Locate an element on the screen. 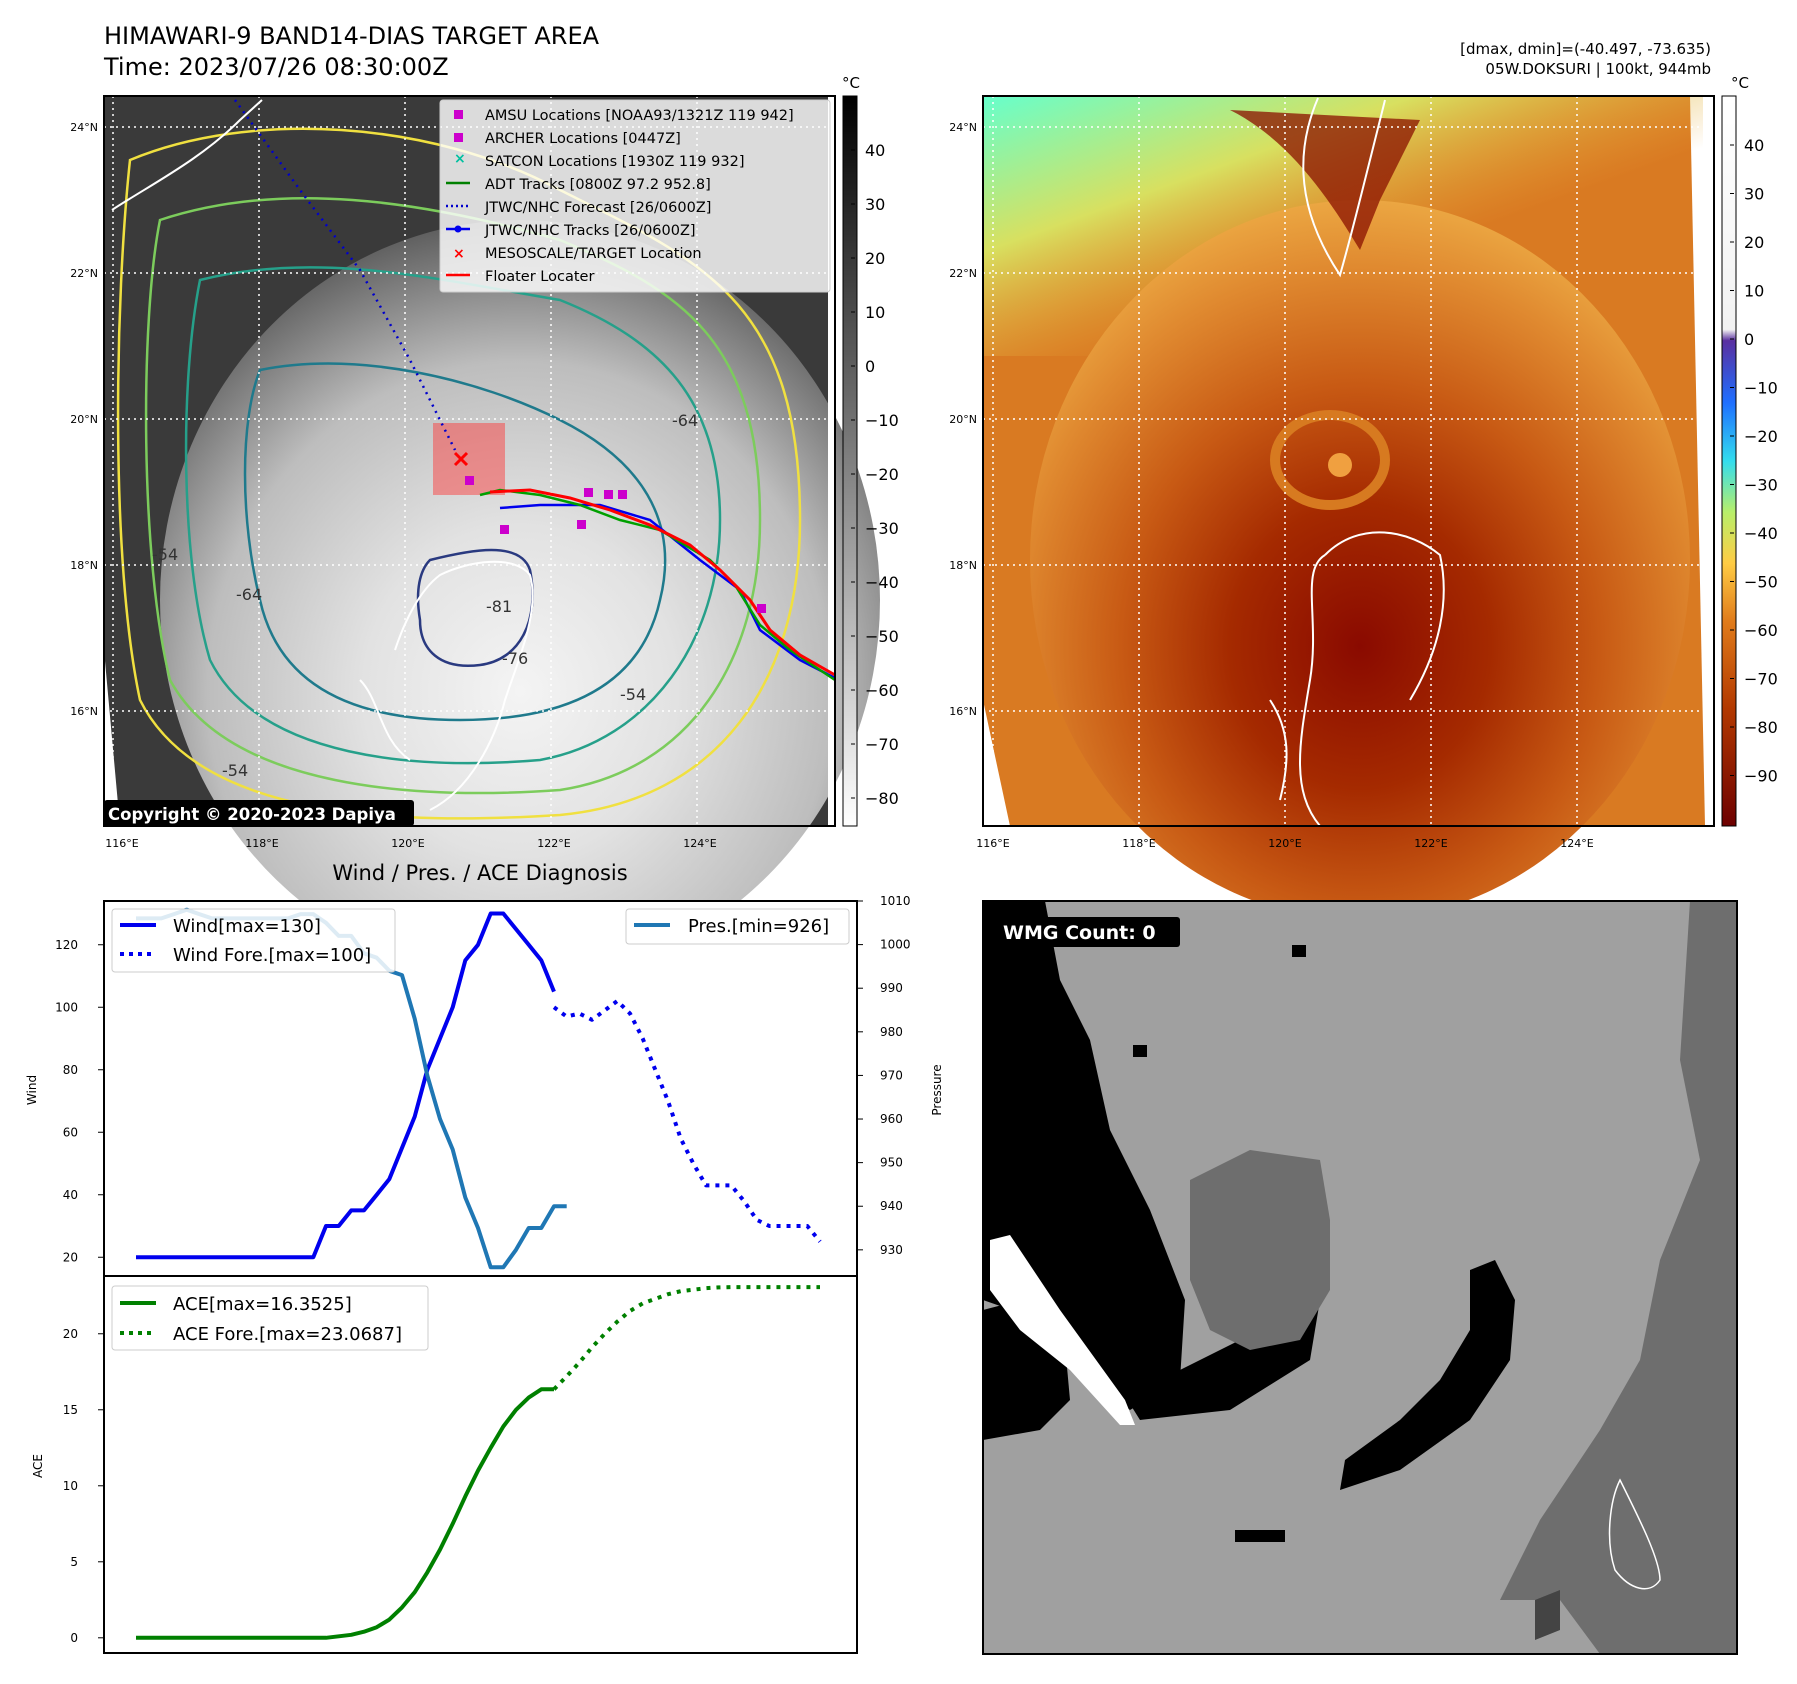  wmg-badge is located at coordinates (1088, 932).